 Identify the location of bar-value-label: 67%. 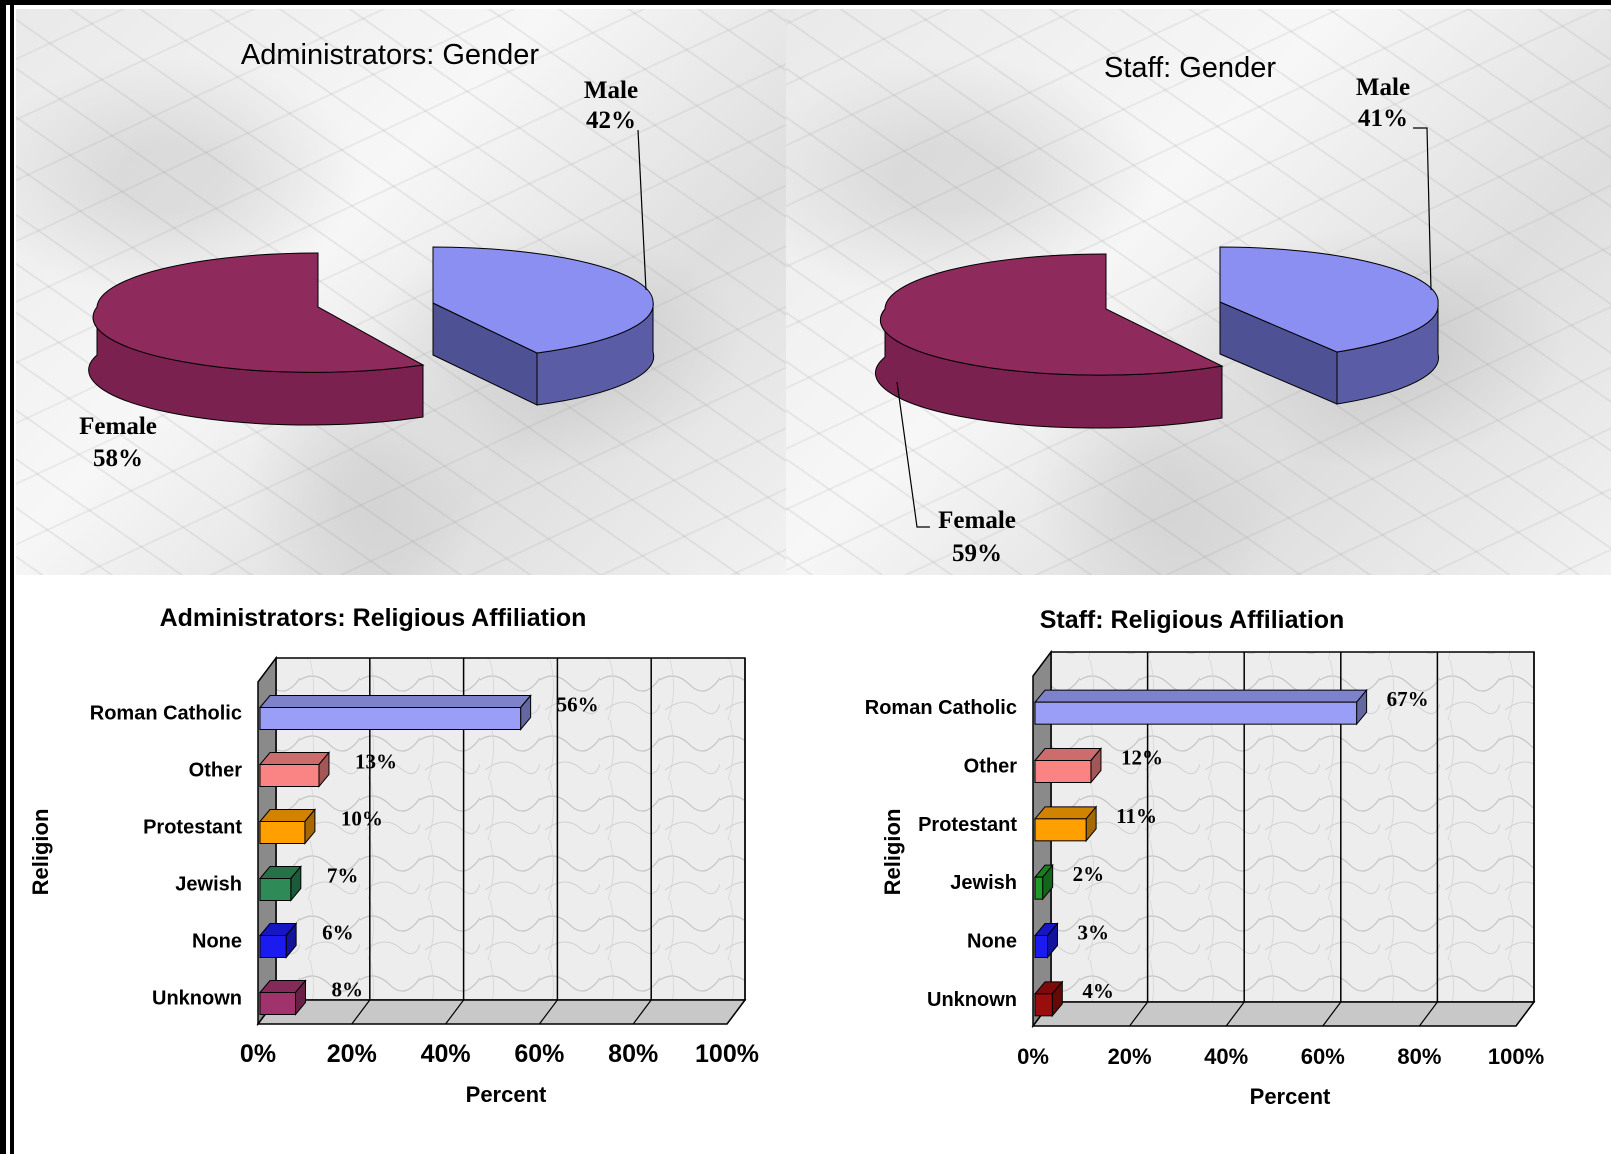
(1408, 699).